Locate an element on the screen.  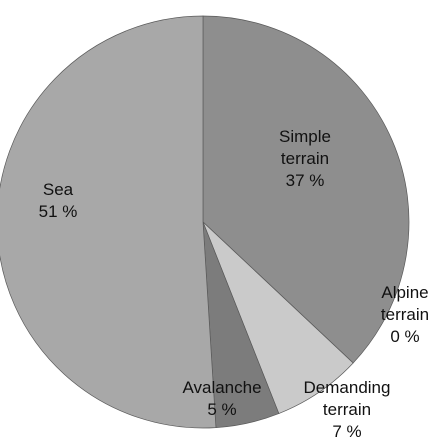
category-label-line: Demanding is located at coordinates (347, 387).